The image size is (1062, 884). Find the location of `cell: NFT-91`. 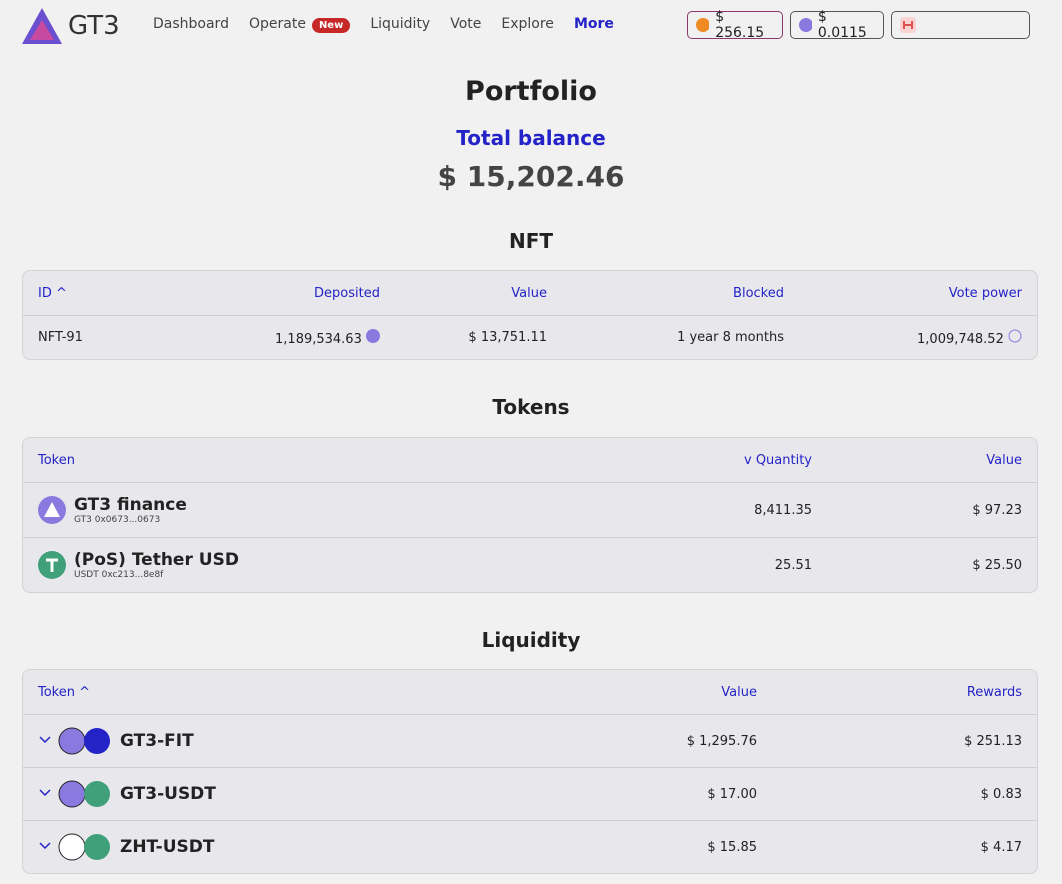

cell: NFT-91 is located at coordinates (60, 337).